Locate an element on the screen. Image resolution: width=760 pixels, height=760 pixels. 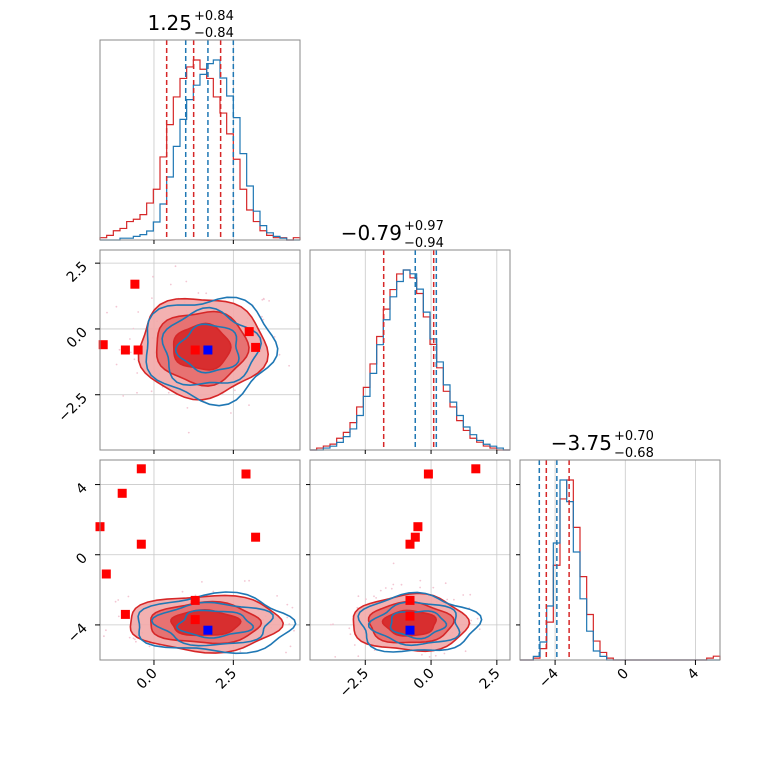
diag-panel-p3: −3.75 +0.70 −0.68 is located at coordinates (620, 545).